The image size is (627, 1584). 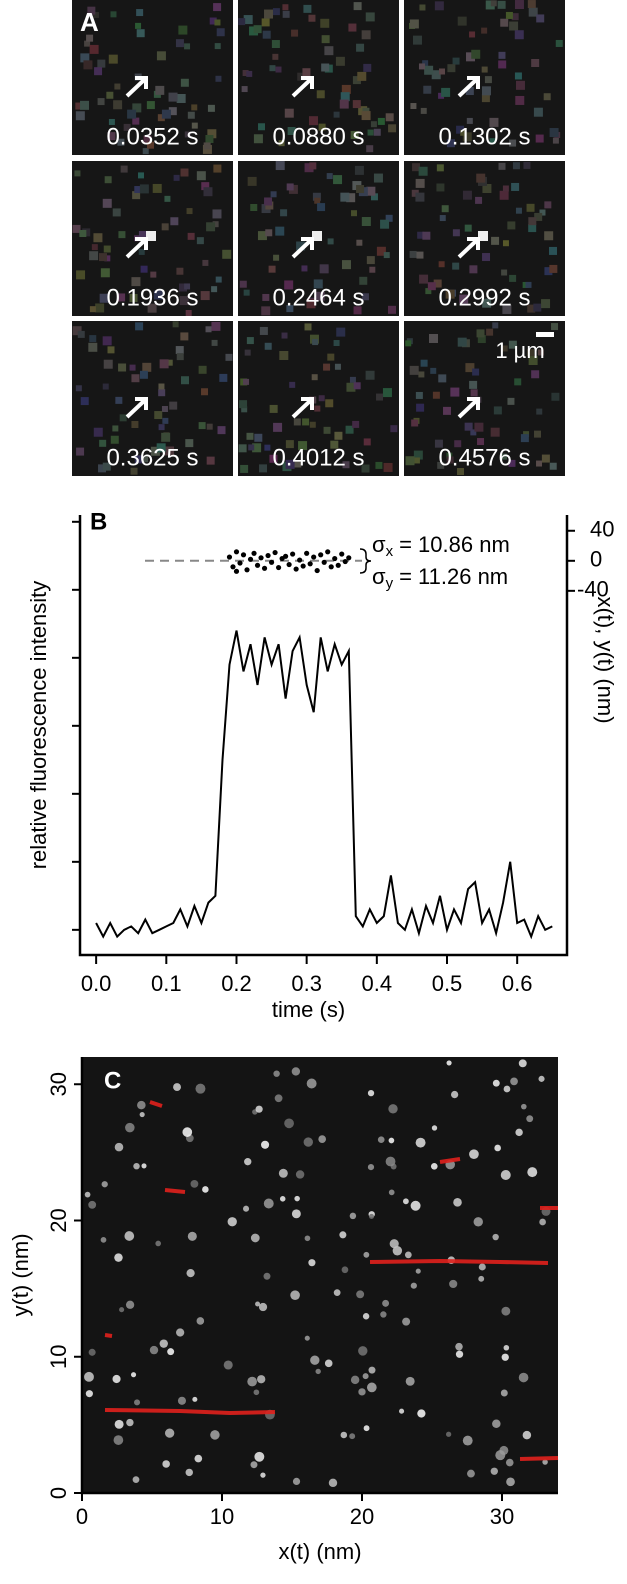 I want to click on x-tick-label: 20, so click(x=362, y=1516).